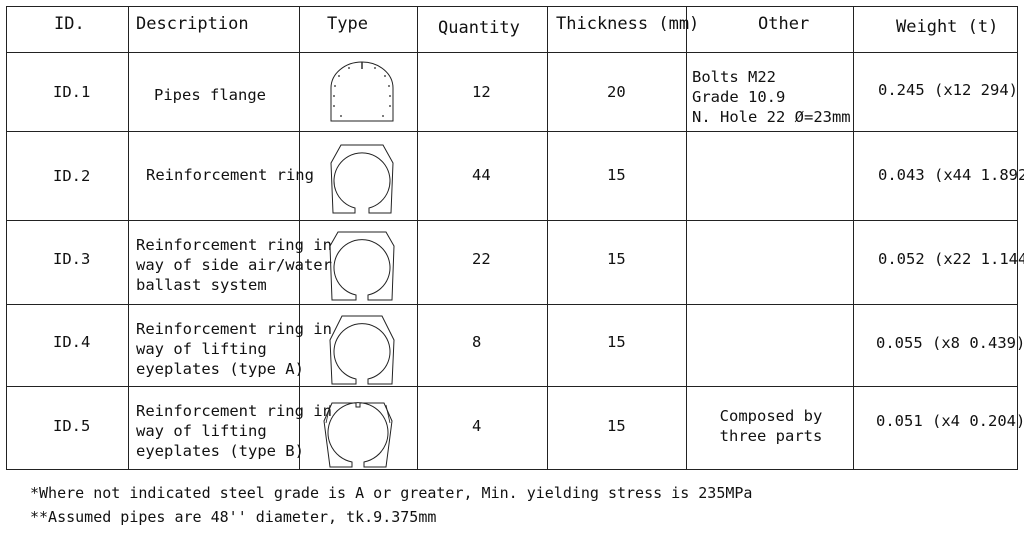  Describe the element at coordinates (616, 92) in the screenshot. I see `row-1-thickness: 20` at that location.